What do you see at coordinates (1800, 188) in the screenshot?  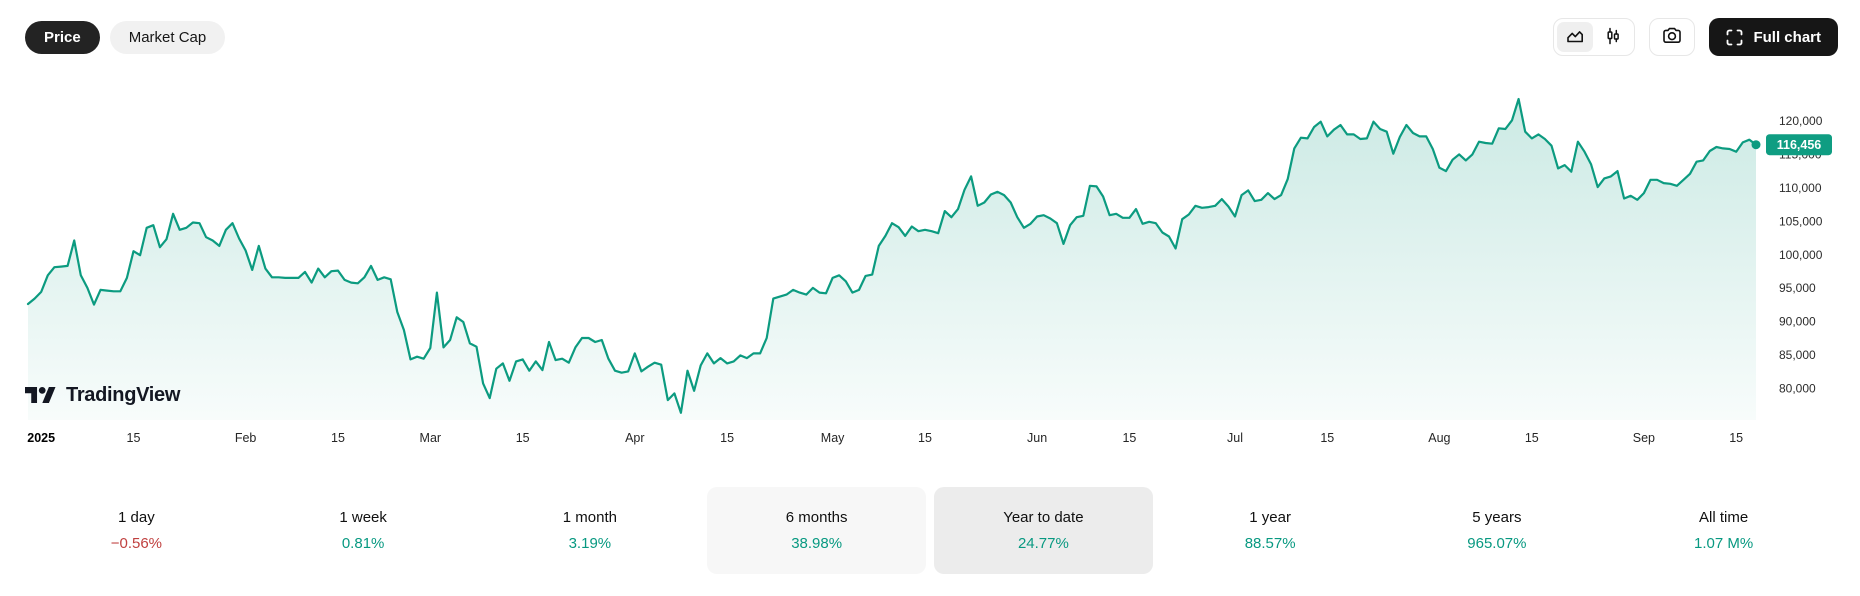 I see `y-tick-label: 110,000` at bounding box center [1800, 188].